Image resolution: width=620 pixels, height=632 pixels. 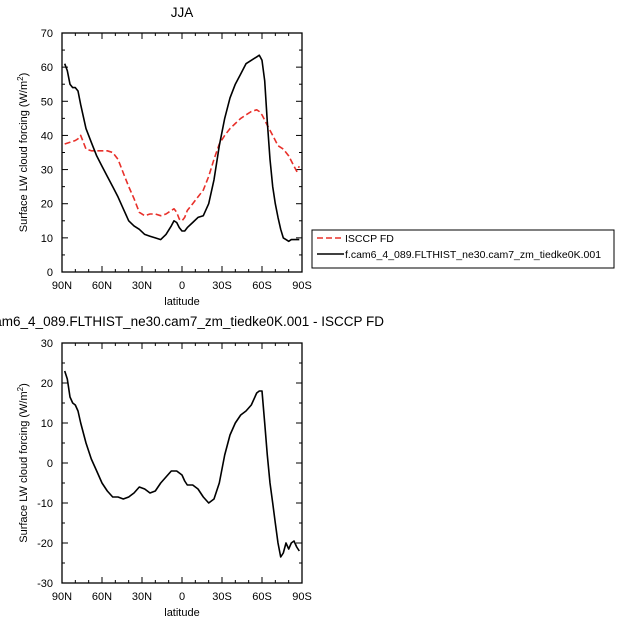 What do you see at coordinates (181, 464) in the screenshot?
I see `series-line-difference` at bounding box center [181, 464].